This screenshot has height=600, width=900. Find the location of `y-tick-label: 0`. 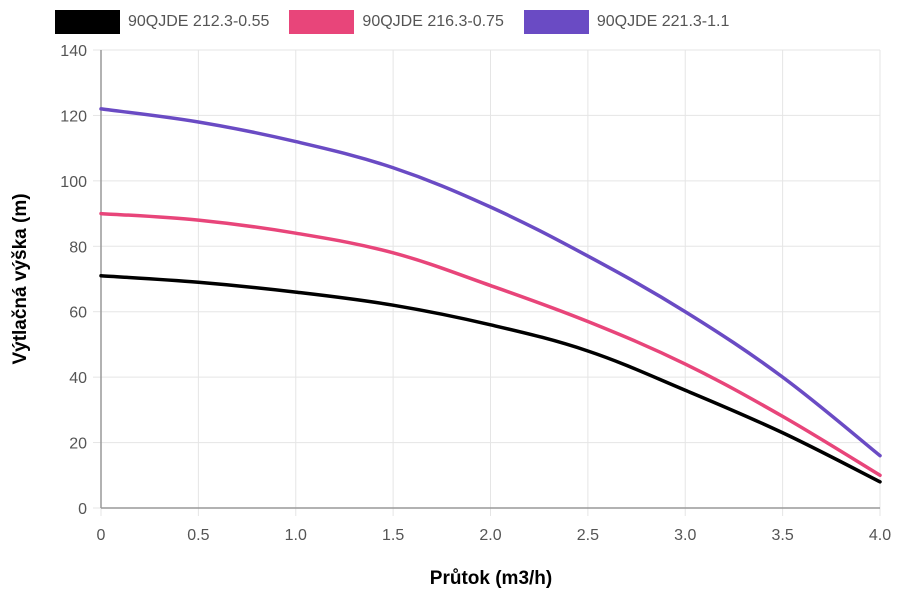

y-tick-label: 0 is located at coordinates (82, 509).